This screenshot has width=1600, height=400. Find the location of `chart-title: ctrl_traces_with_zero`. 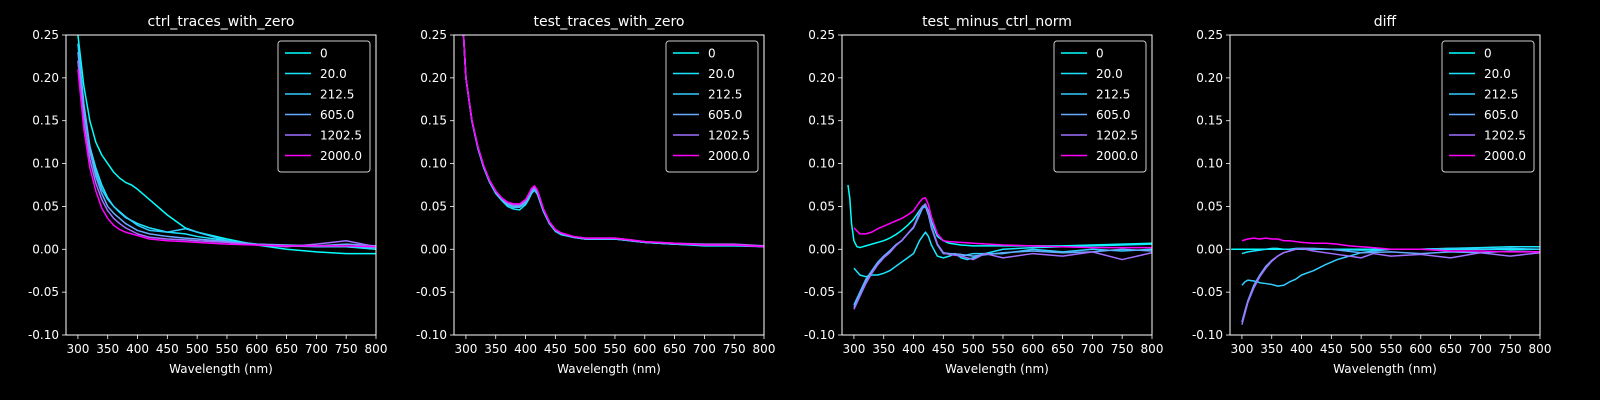

chart-title: ctrl_traces_with_zero is located at coordinates (221, 22).